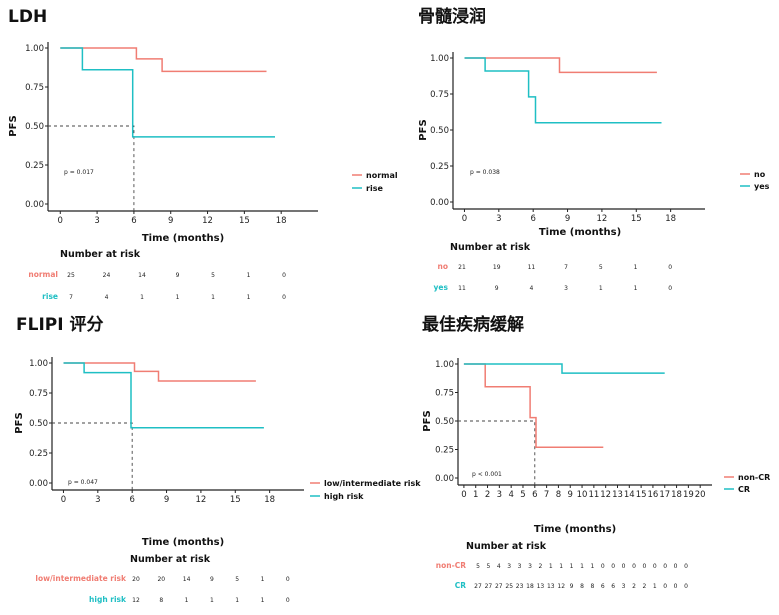 Image resolution: width=779 pixels, height=615 pixels. Describe the element at coordinates (617, 495) in the screenshot. I see `x-tick-label: 13` at that location.